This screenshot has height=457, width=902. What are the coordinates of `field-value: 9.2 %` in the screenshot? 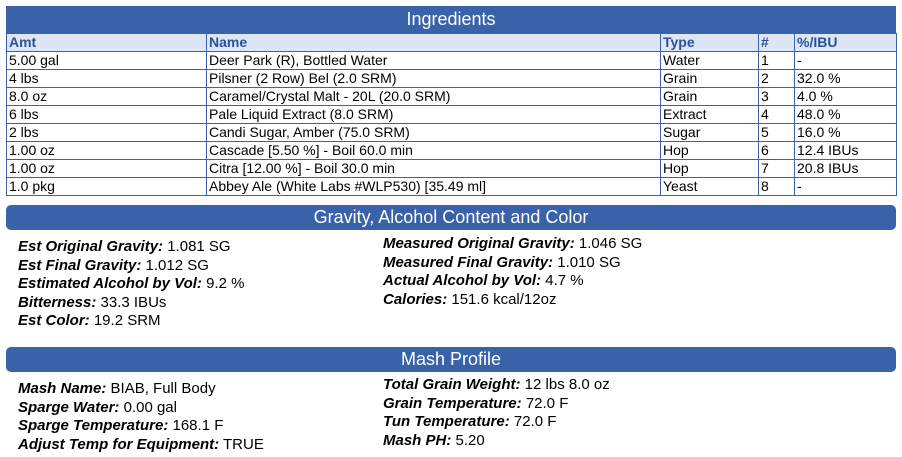 It's located at (225, 284).